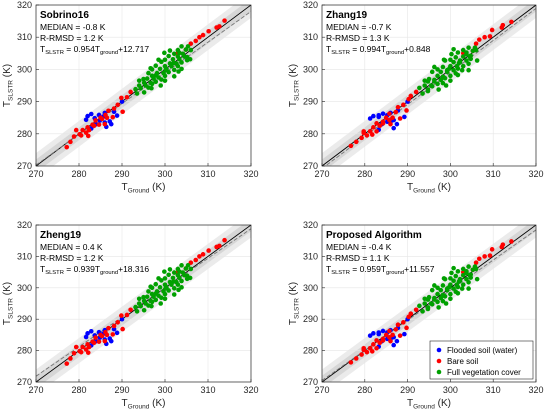 This screenshot has height=416, width=550. Describe the element at coordinates (439, 361) in the screenshot. I see `legend-marker` at that location.